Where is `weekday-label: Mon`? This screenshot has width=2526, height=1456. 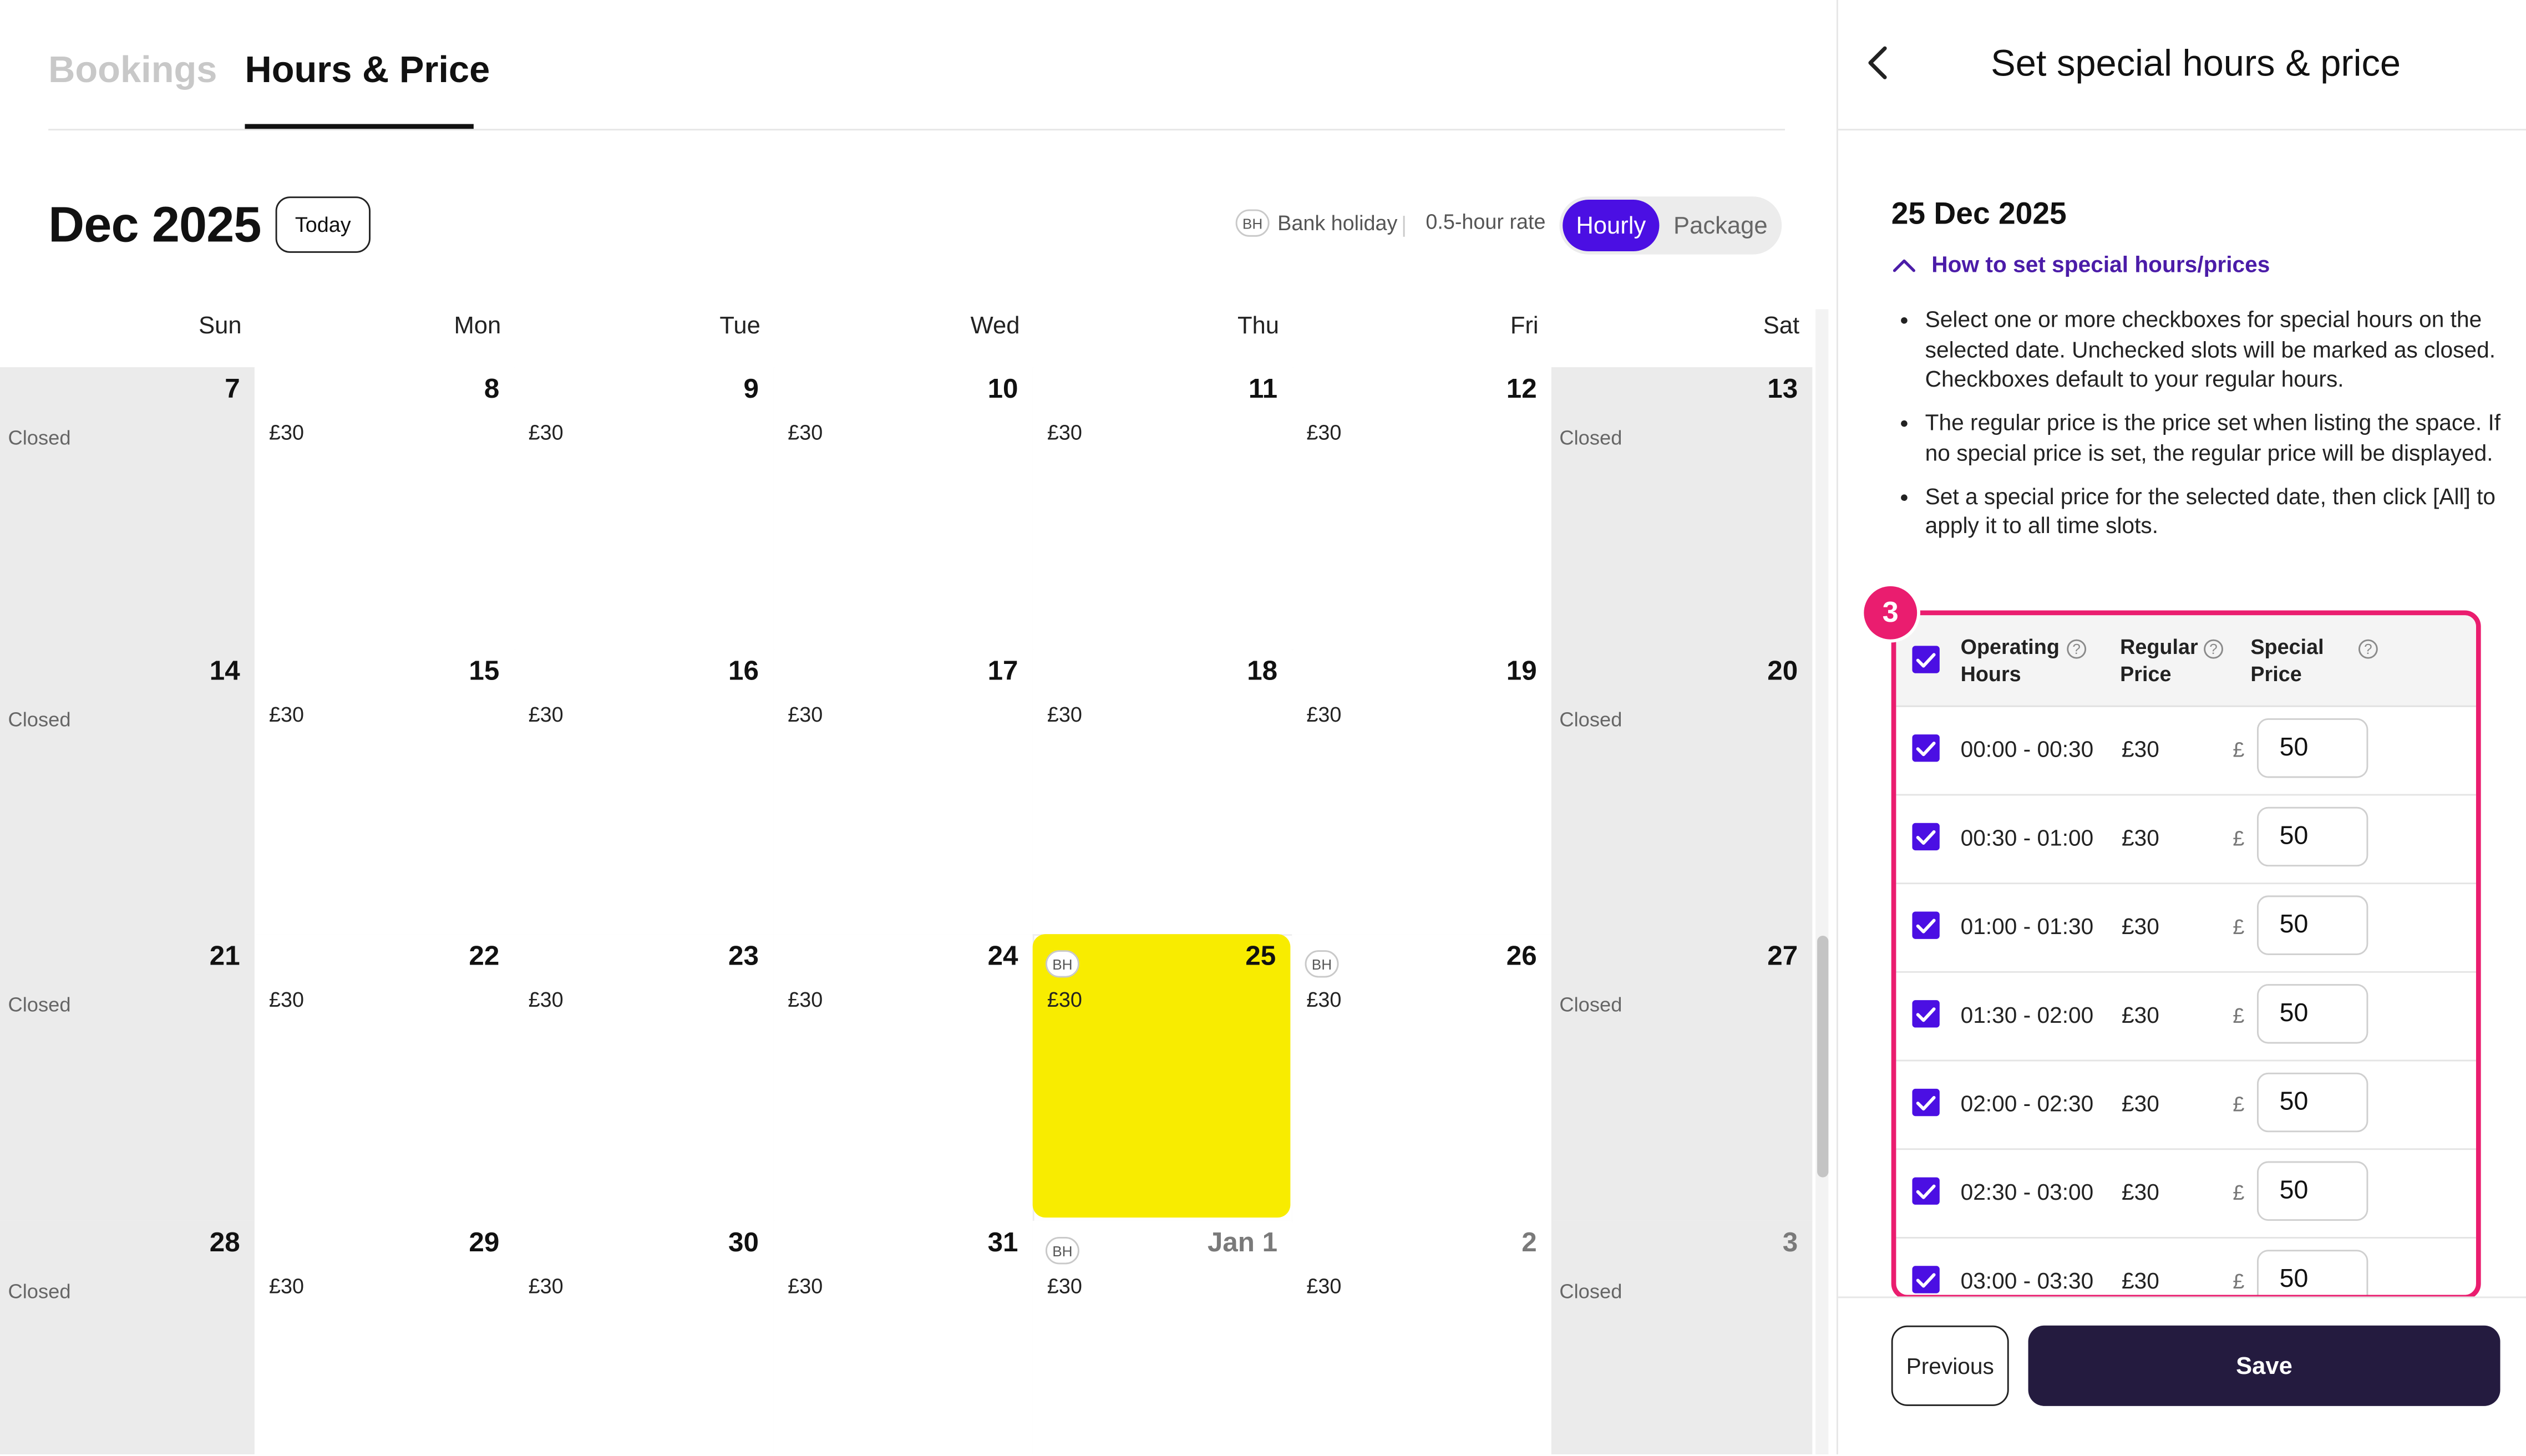
weekday-label: Mon is located at coordinates (477, 326).